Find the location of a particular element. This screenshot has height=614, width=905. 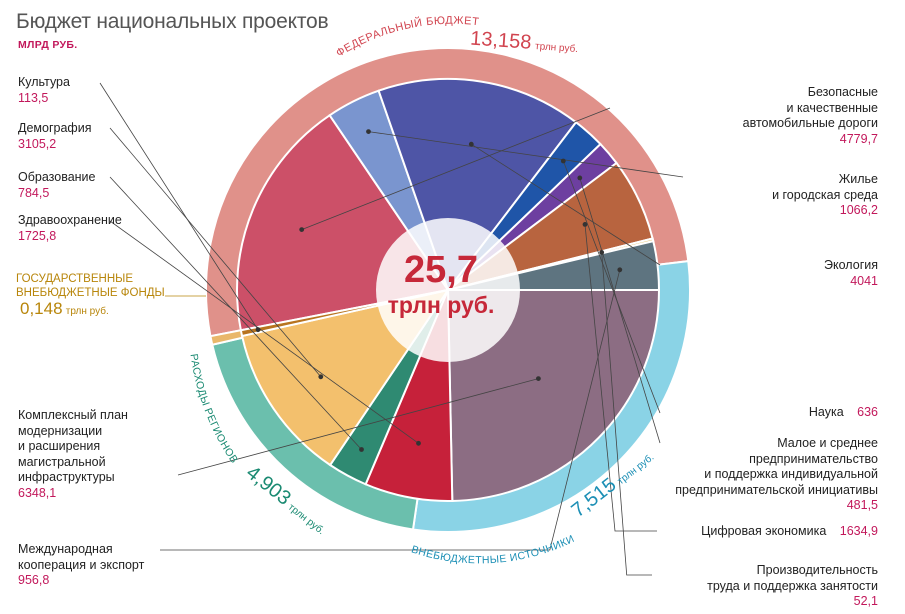

slice-value: 636 is located at coordinates (865, 412).